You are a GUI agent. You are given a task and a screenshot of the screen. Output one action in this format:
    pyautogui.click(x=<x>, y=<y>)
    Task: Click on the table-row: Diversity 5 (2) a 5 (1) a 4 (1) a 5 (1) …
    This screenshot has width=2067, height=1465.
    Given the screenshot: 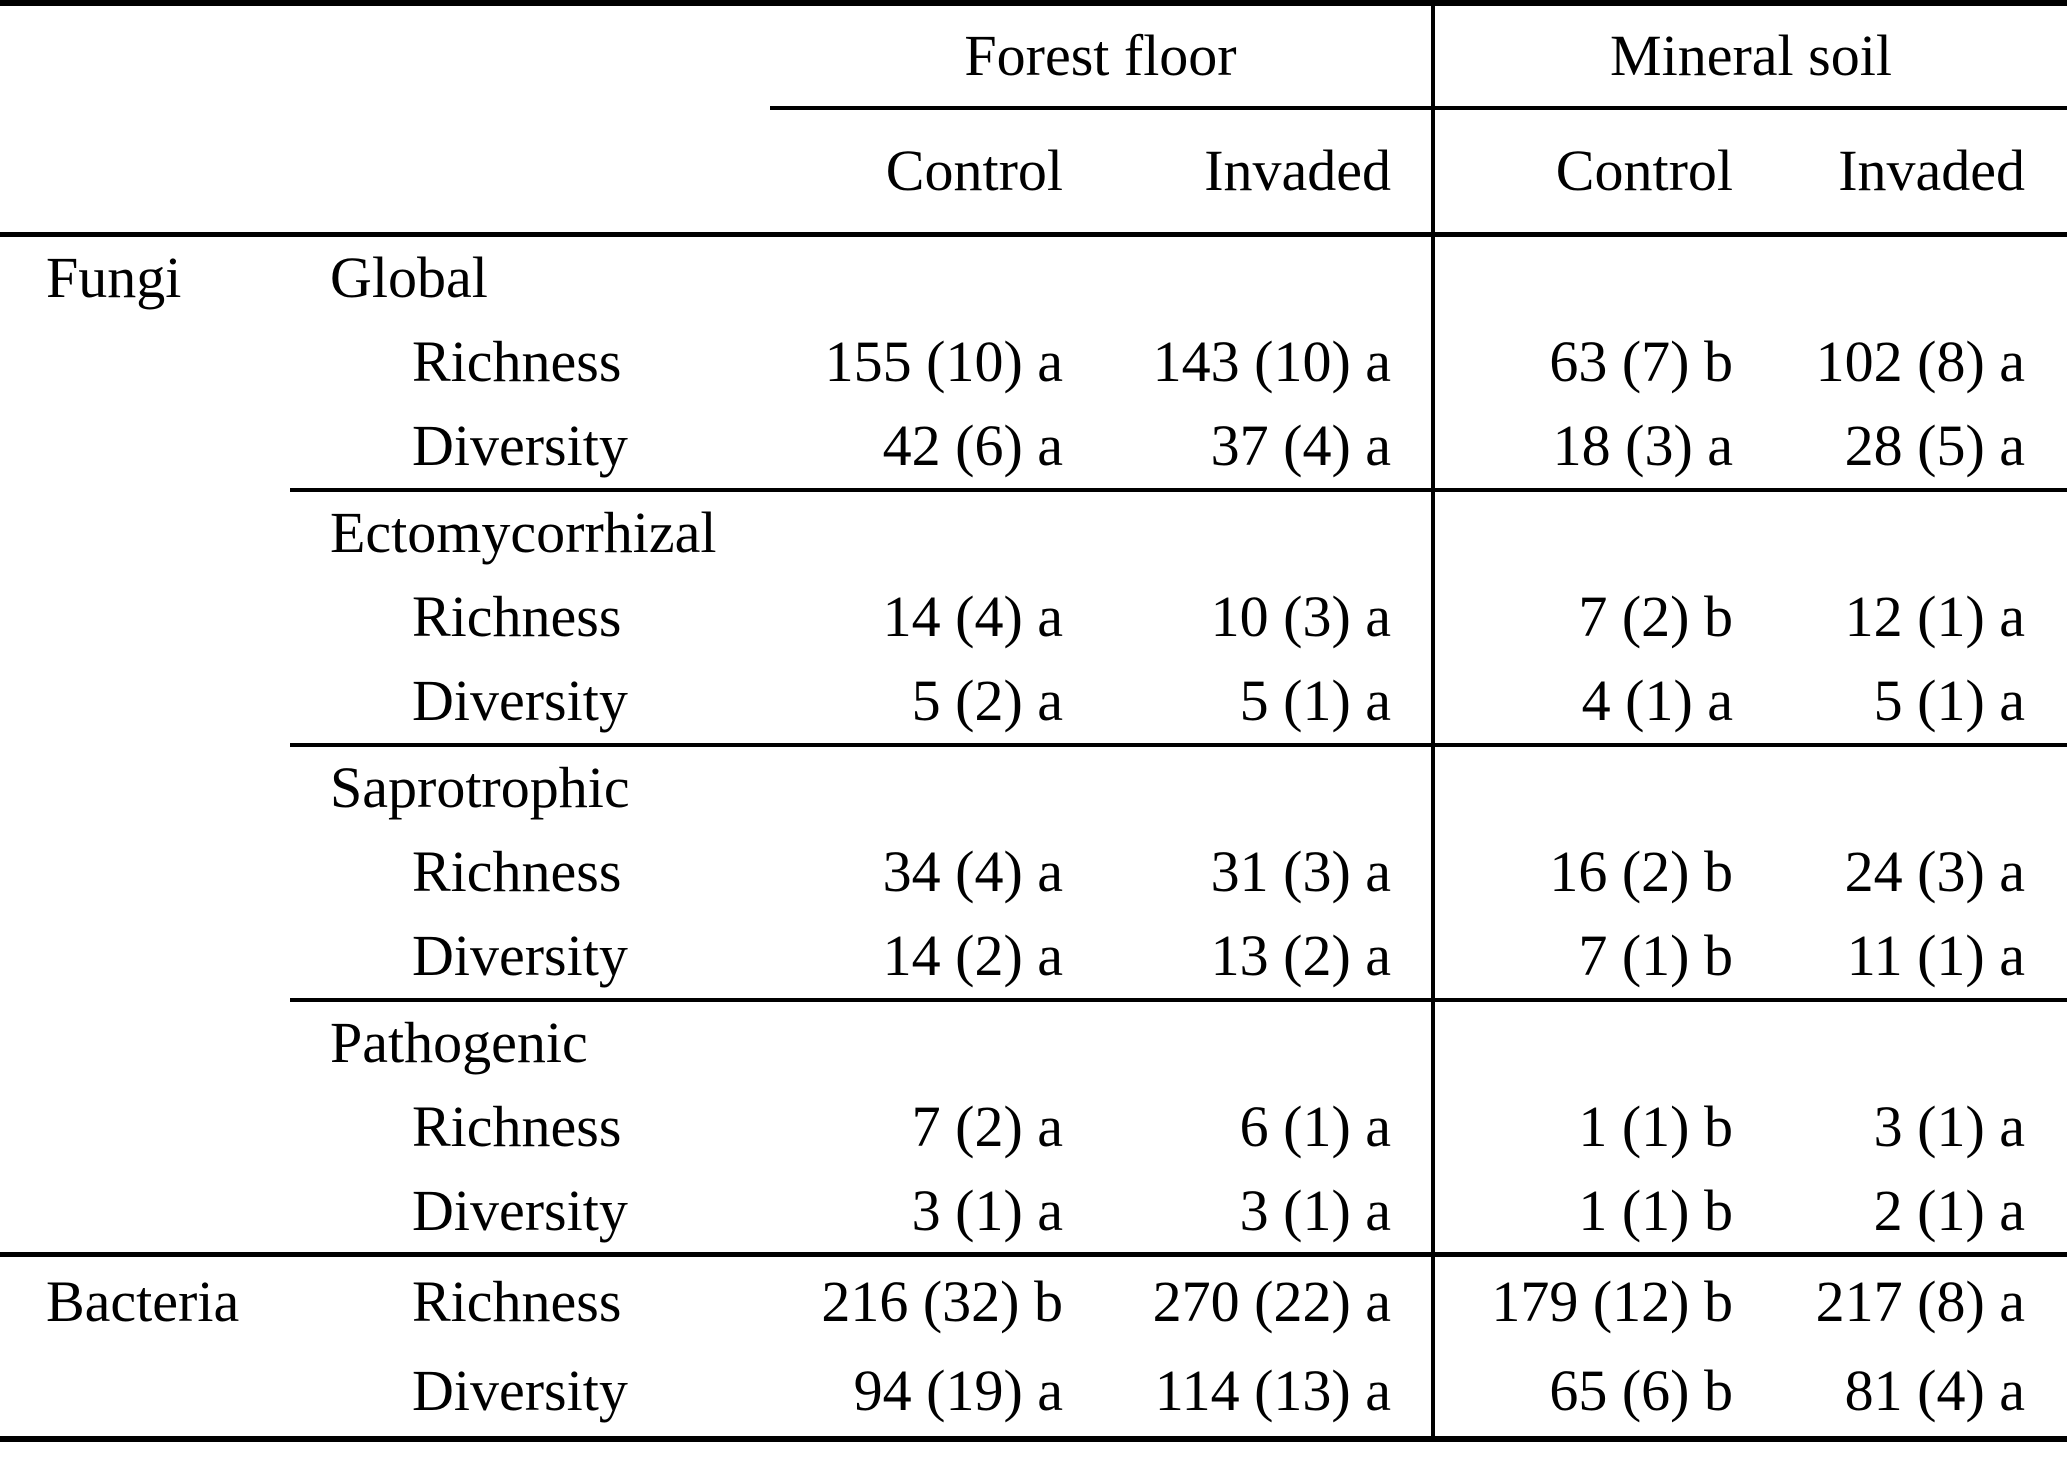 What is the action you would take?
    pyautogui.click(x=1033, y=703)
    